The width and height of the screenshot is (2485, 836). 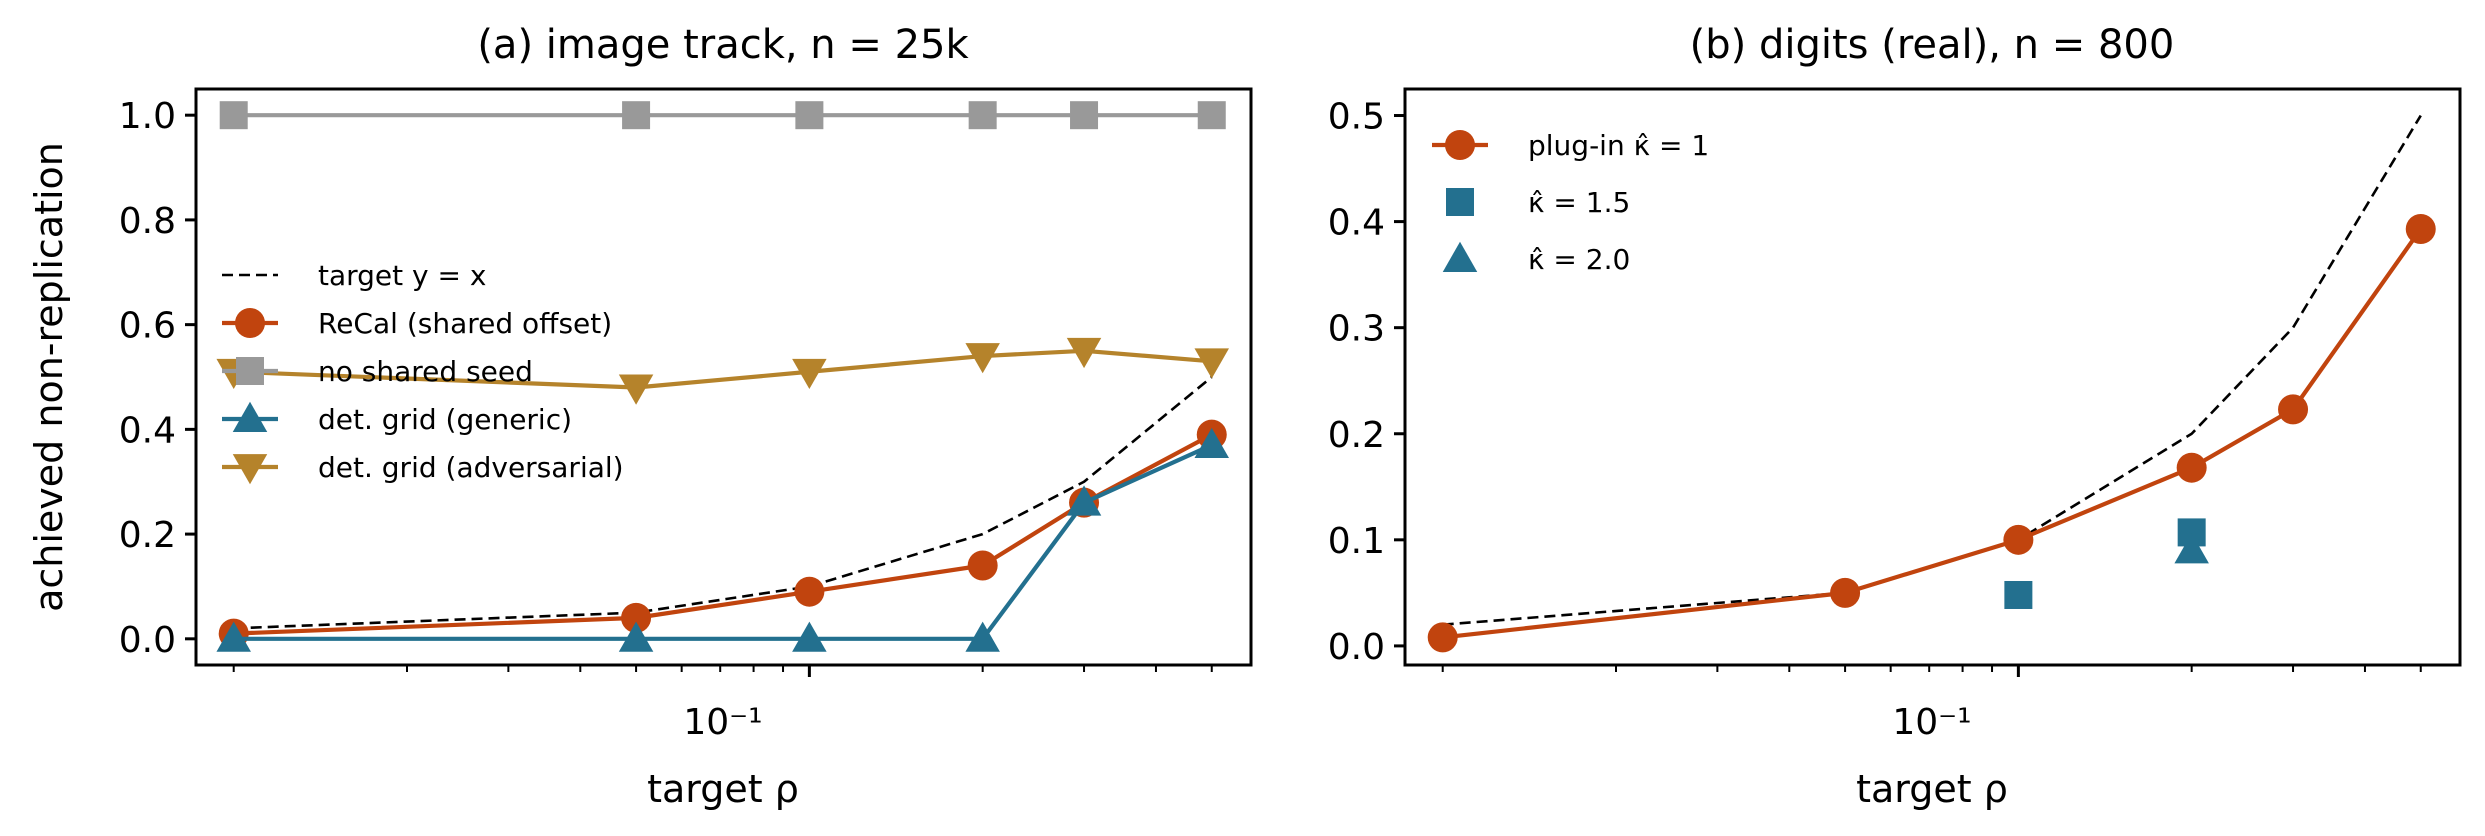 What do you see at coordinates (1932, 789) in the screenshot?
I see `panel-b-xlabel: target ρ` at bounding box center [1932, 789].